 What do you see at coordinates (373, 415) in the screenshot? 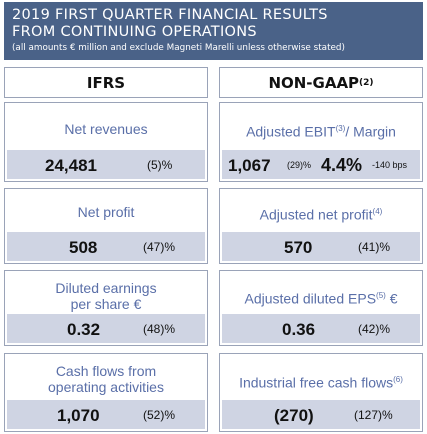
I see `industrial-free-cash-flow-change: (127)%` at bounding box center [373, 415].